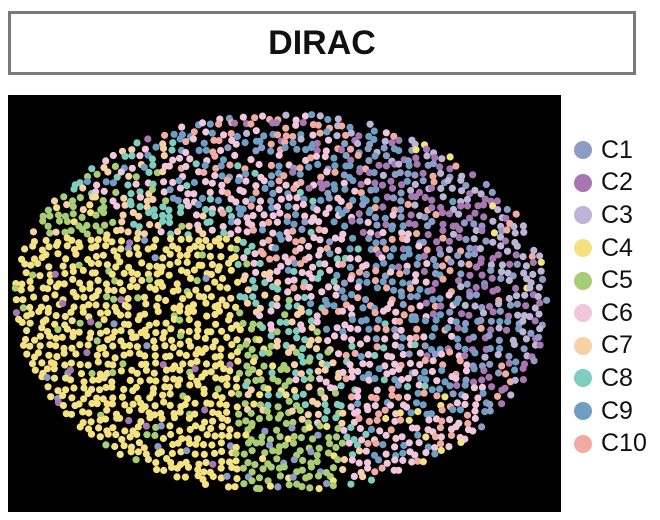 This screenshot has height=520, width=660. I want to click on legend-label: C4, so click(617, 247).